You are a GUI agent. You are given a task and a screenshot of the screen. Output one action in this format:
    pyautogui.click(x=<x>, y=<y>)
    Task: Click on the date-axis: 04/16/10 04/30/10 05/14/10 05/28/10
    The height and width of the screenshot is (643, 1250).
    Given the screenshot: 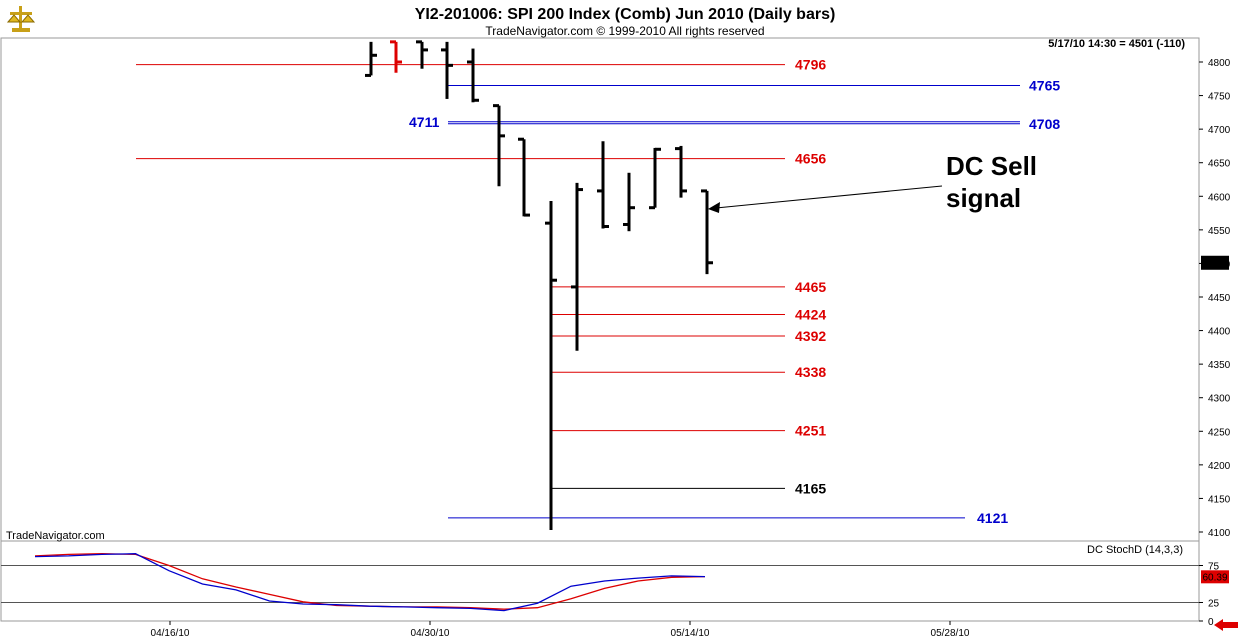 What is the action you would take?
    pyautogui.click(x=560, y=630)
    